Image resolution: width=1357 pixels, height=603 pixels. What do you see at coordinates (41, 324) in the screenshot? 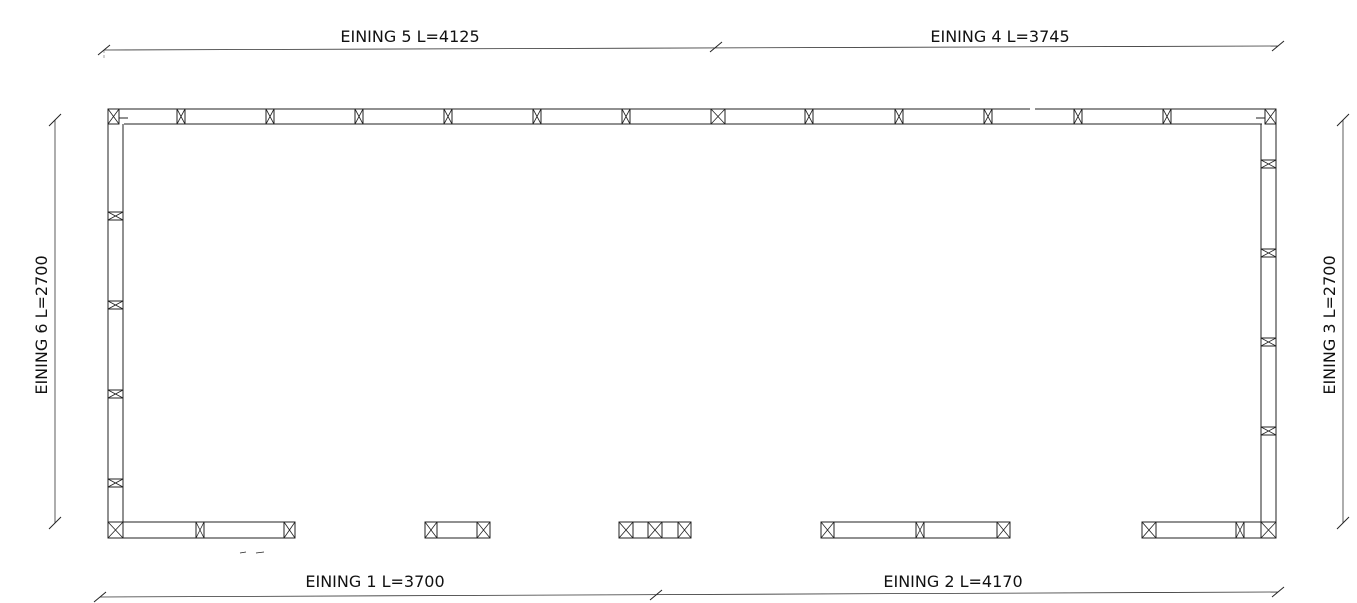
I see `dim-label-eining-6: EINING 6 L=2700` at bounding box center [41, 324].